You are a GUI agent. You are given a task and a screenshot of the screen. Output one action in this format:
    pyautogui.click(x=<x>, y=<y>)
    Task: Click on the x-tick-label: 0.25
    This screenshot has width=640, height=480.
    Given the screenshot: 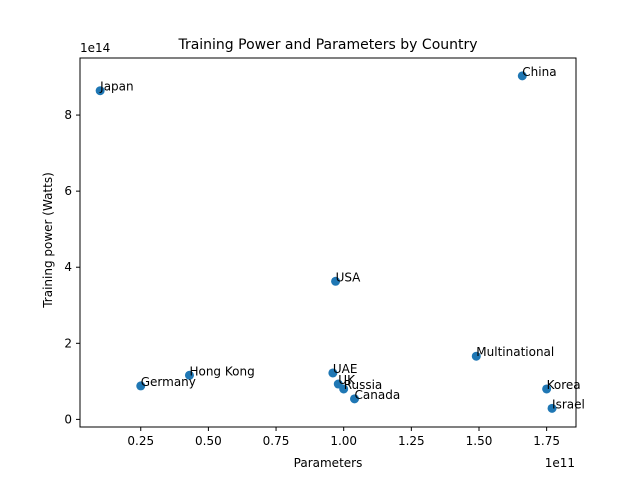 What is the action you would take?
    pyautogui.click(x=140, y=441)
    